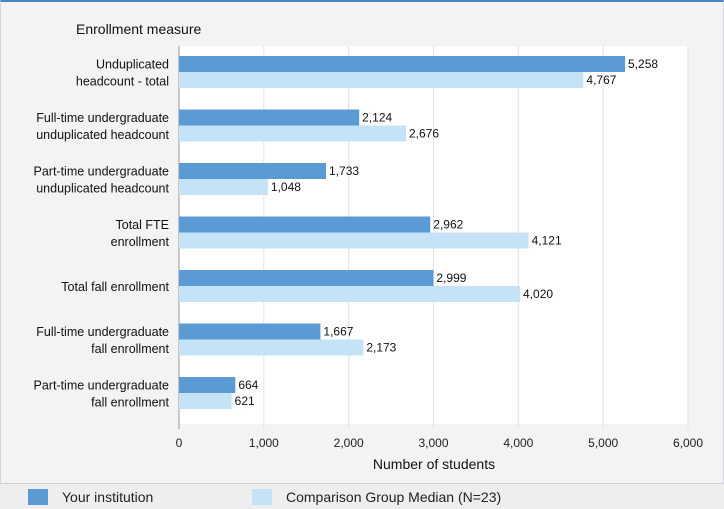 Image resolution: width=724 pixels, height=509 pixels. Describe the element at coordinates (338, 332) in the screenshot. I see `data-label: 1,667` at that location.